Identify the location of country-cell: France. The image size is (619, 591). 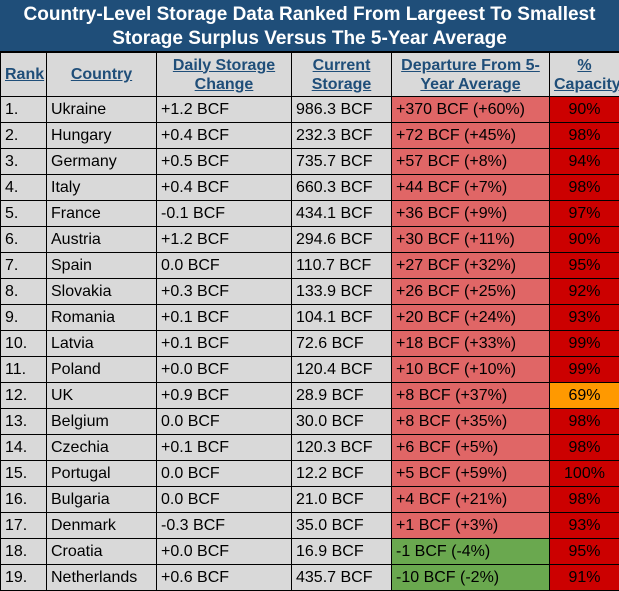
(102, 214).